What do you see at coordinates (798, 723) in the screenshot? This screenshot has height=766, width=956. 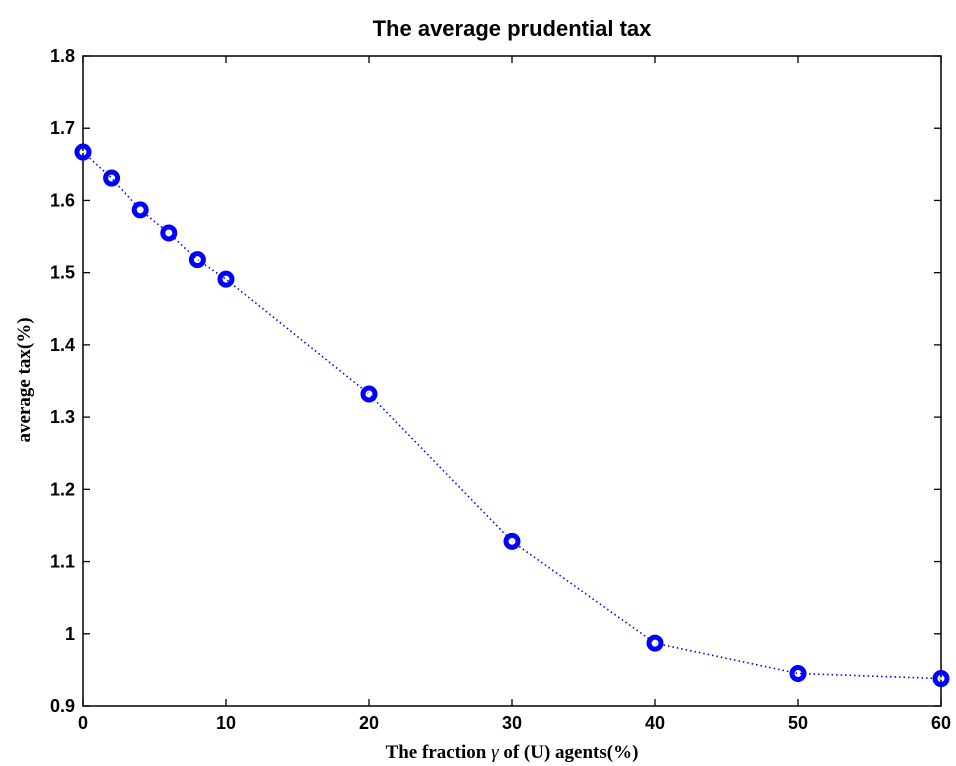 I see `x-tick-label: 50` at bounding box center [798, 723].